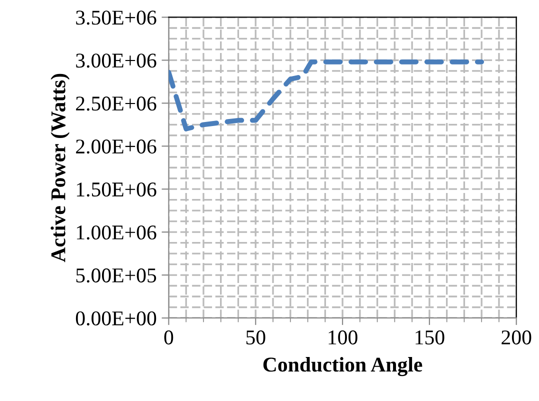 The width and height of the screenshot is (539, 401). I want to click on y-tick-label: 3.50E+06, so click(116, 17).